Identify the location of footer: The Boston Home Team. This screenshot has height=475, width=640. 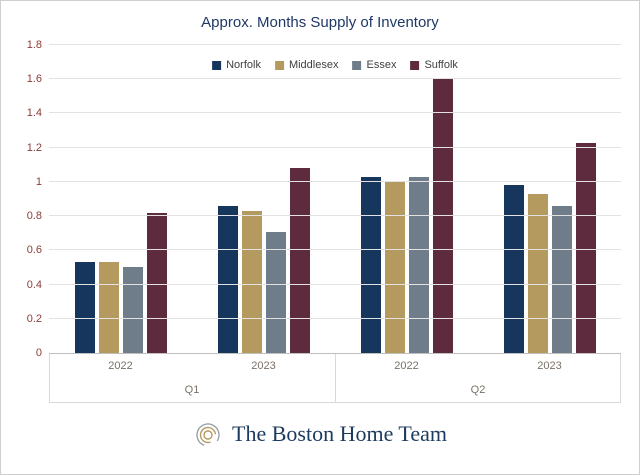
(320, 434).